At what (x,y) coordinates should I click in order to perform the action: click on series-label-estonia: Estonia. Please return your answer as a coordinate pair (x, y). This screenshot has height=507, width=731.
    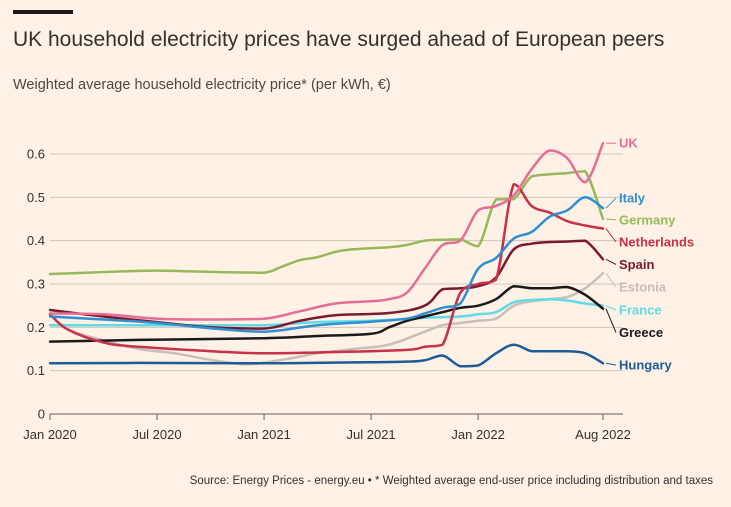
    Looking at the image, I should click on (643, 287).